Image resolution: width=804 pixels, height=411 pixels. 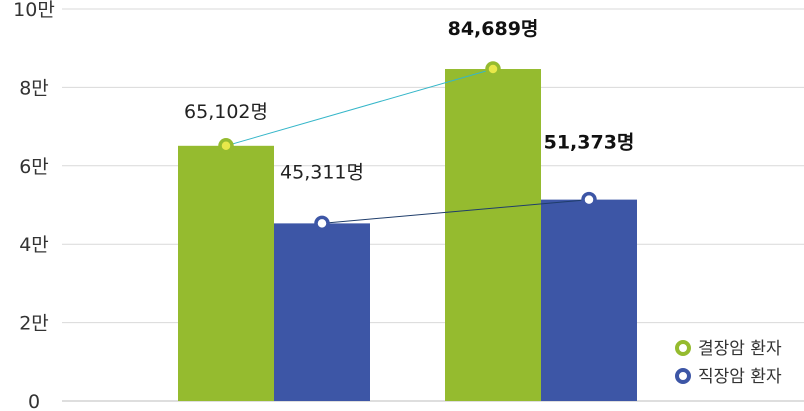 I want to click on legend-marker-colon, so click(x=683, y=348).